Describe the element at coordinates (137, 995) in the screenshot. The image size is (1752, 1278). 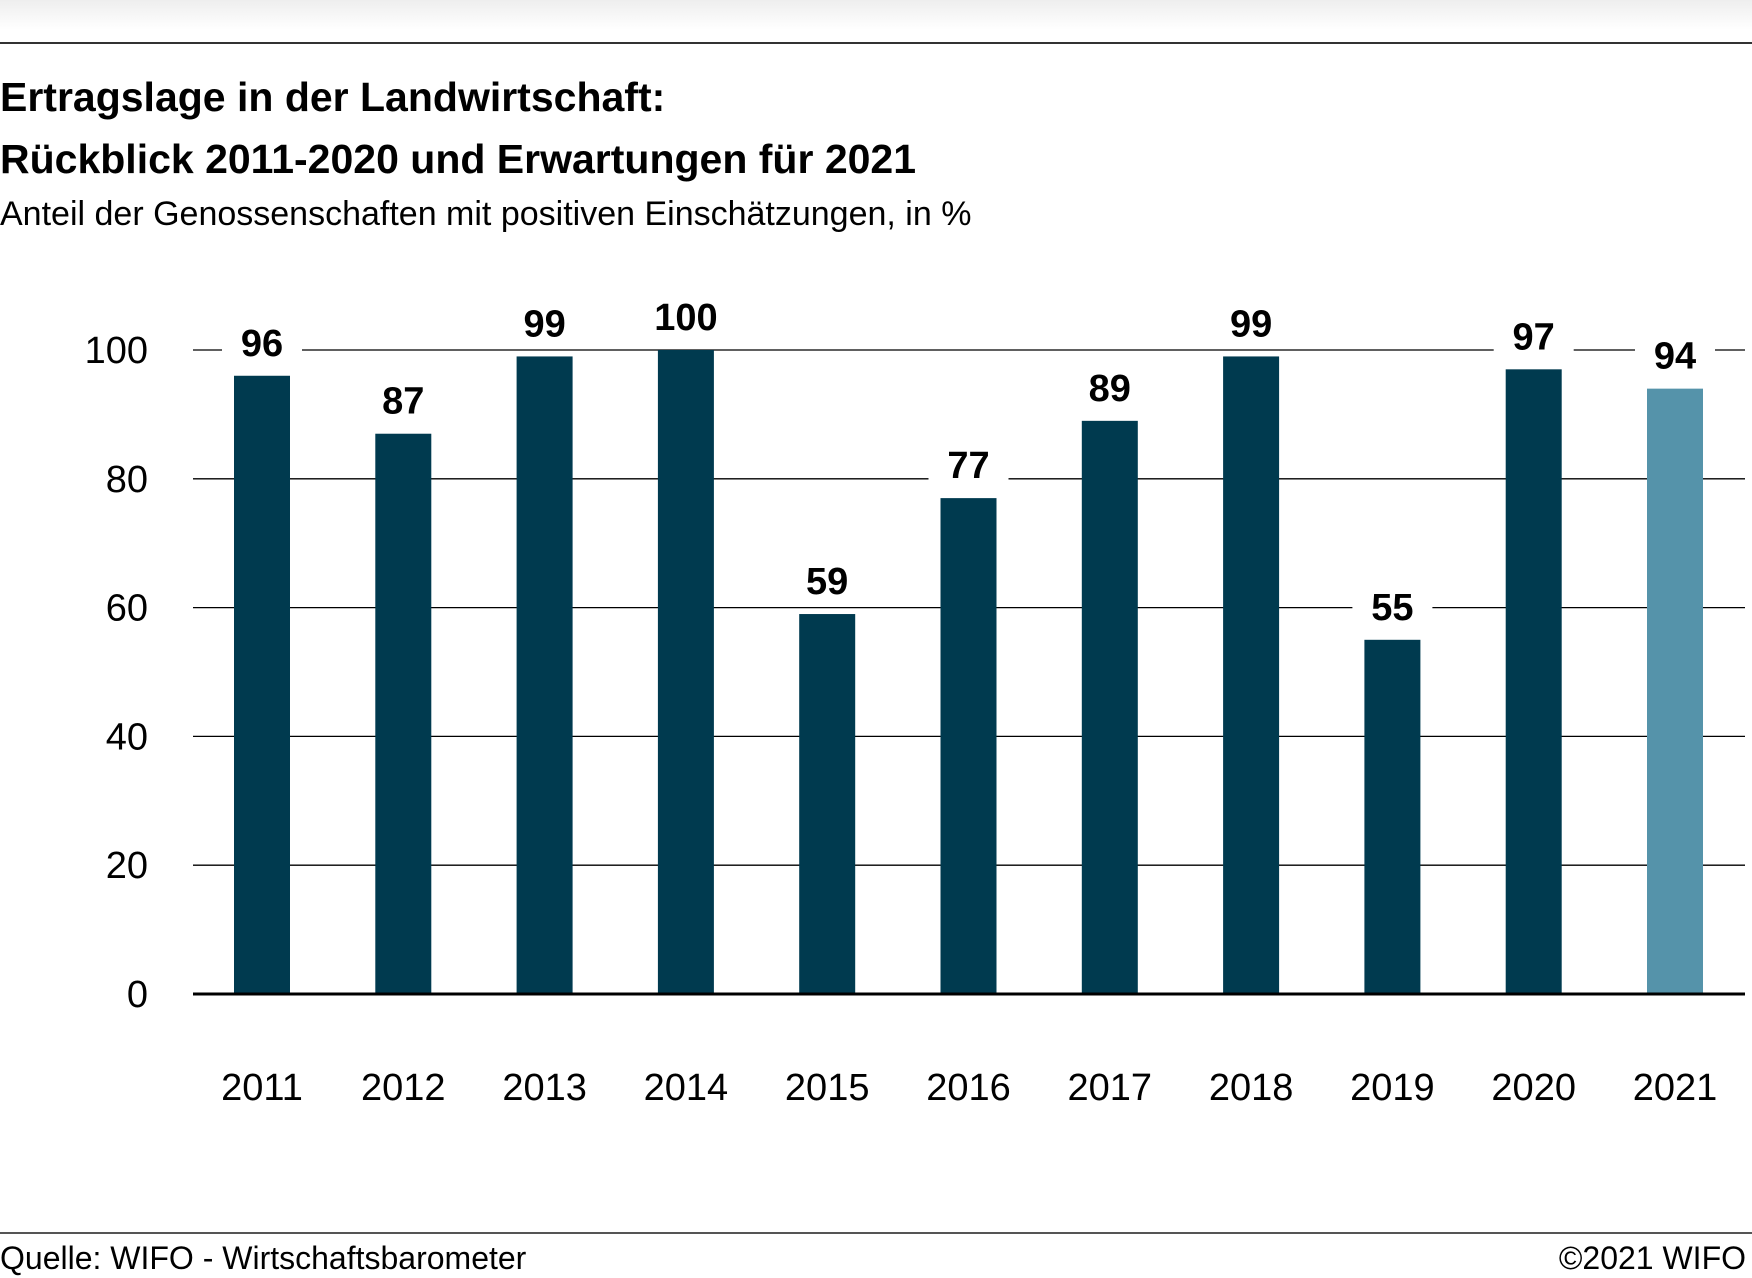
I see `y-tick-label: 0` at that location.